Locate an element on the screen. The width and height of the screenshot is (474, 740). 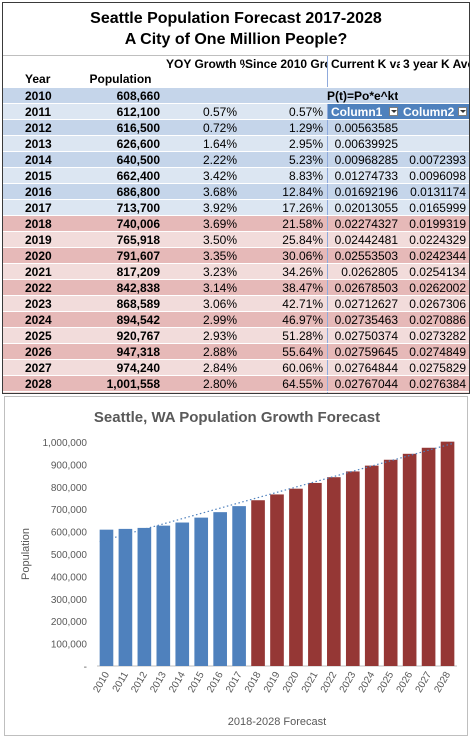
cell-yoy-growth: 3.14% is located at coordinates (219, 288).